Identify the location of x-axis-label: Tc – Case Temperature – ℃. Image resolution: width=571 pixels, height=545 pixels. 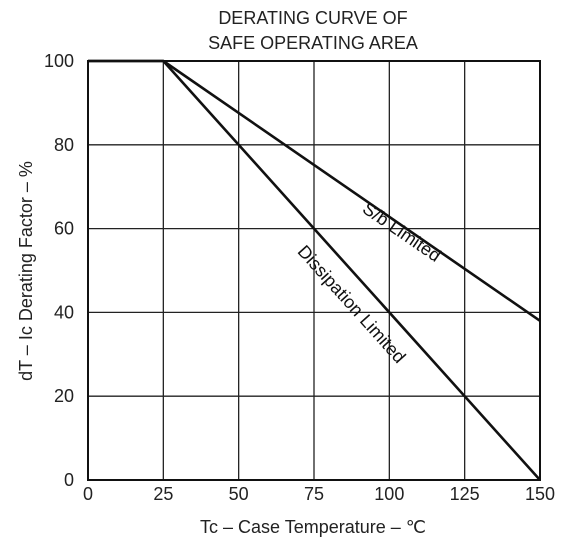
(313, 527).